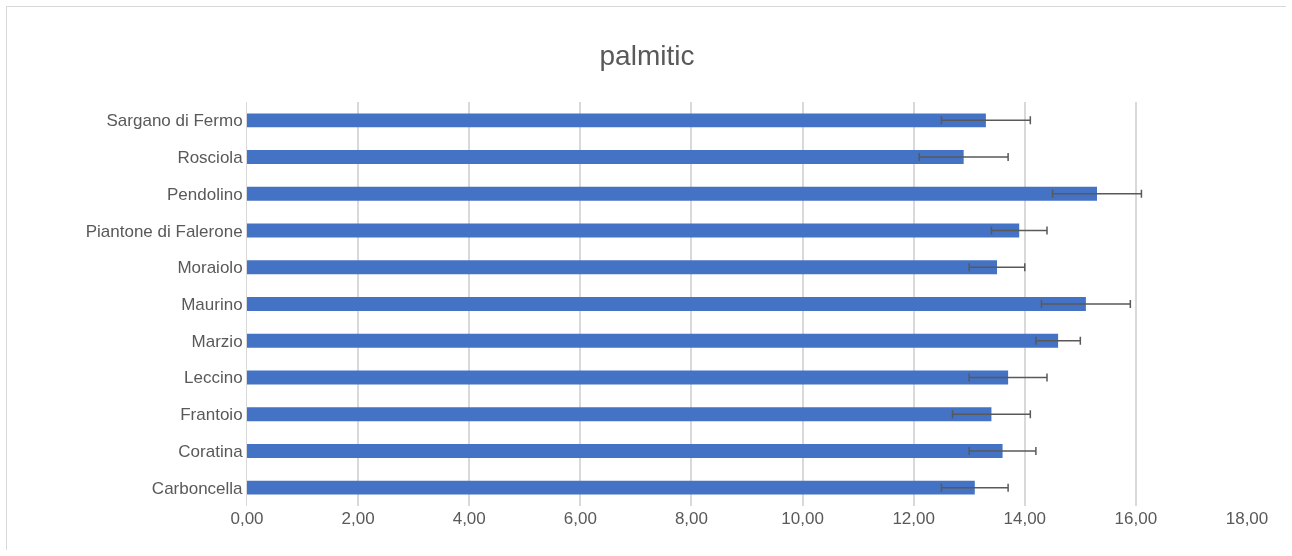 This screenshot has width=1292, height=556. I want to click on x-tick-label: 16,00, so click(1136, 518).